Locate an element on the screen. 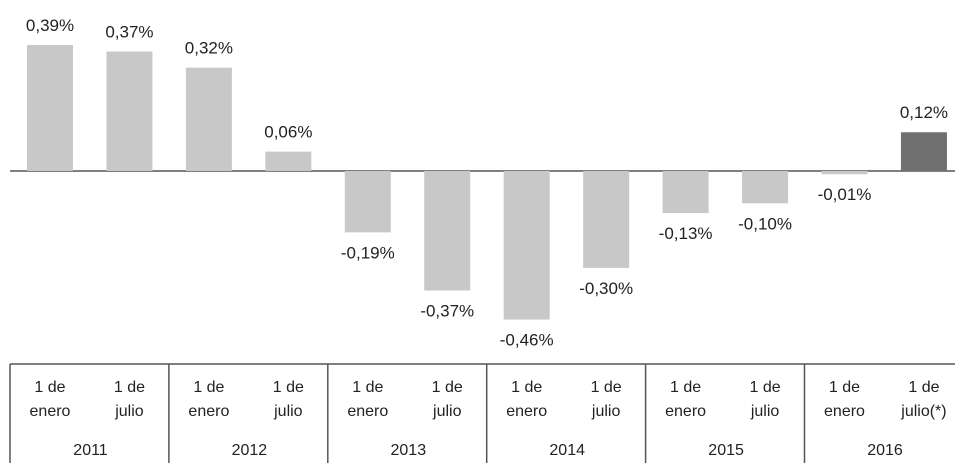 The height and width of the screenshot is (463, 955). group-label: 2013 is located at coordinates (408, 450).